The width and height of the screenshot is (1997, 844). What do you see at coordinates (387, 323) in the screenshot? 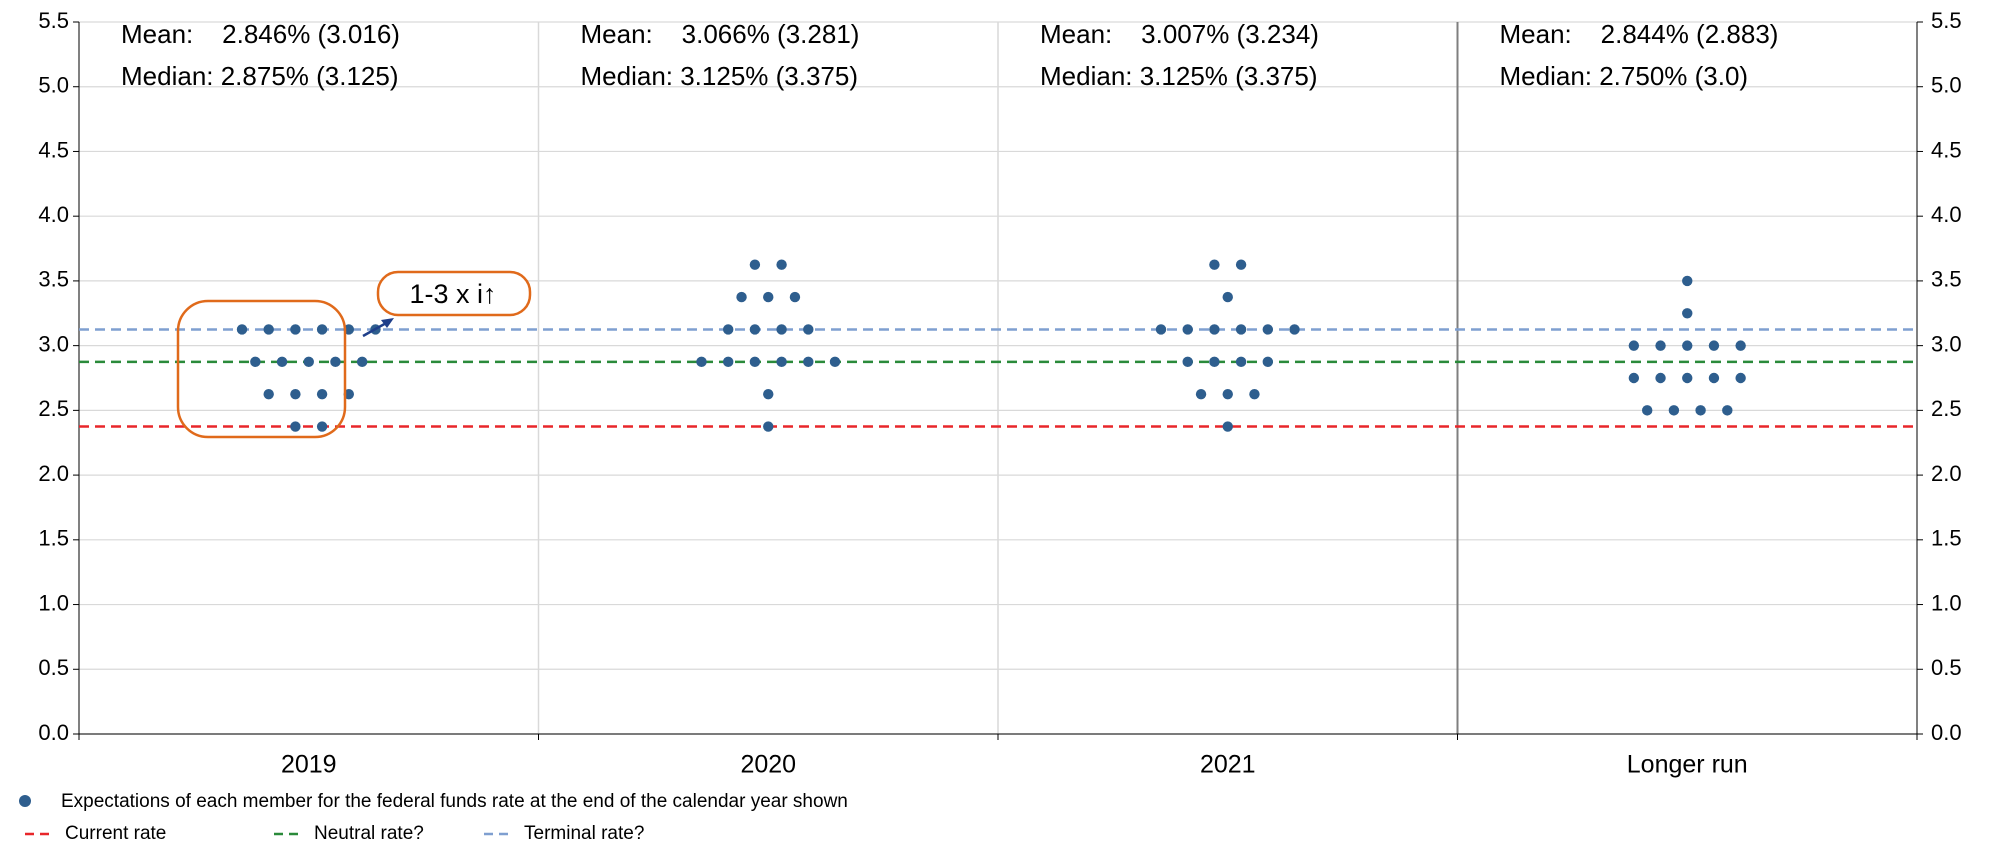
I see `arrow-head` at bounding box center [387, 323].